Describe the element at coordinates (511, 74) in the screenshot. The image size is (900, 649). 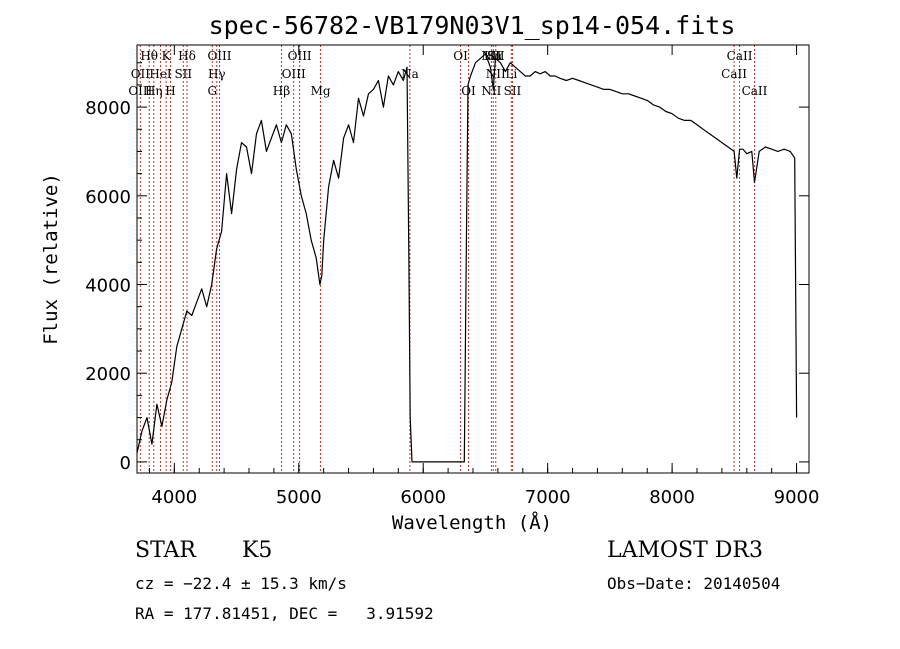
I see `line-label: Li` at that location.